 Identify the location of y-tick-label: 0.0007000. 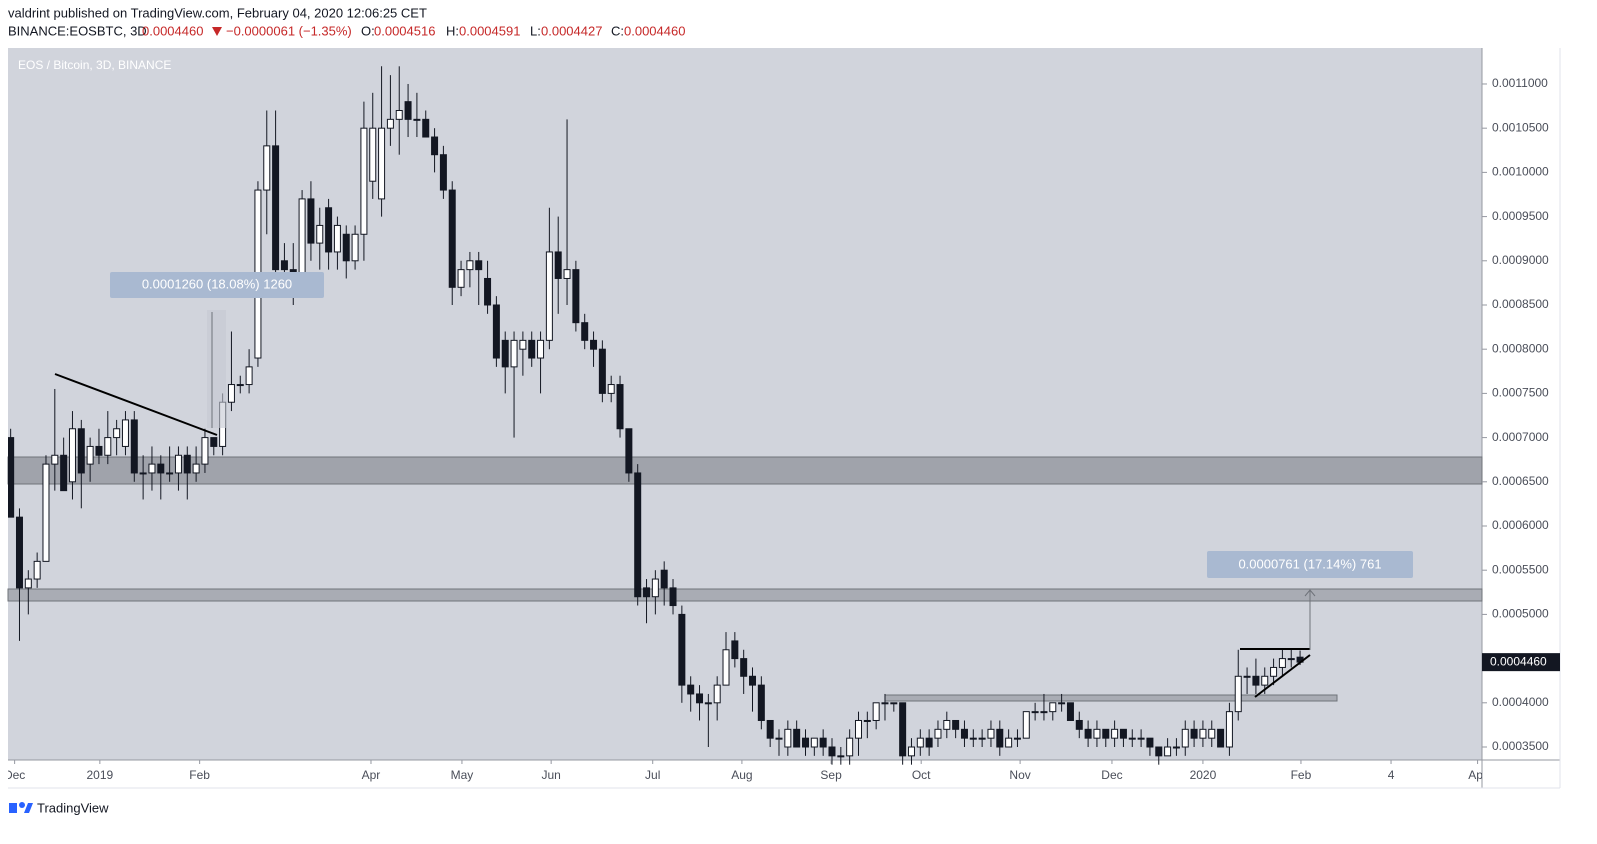
(1520, 437).